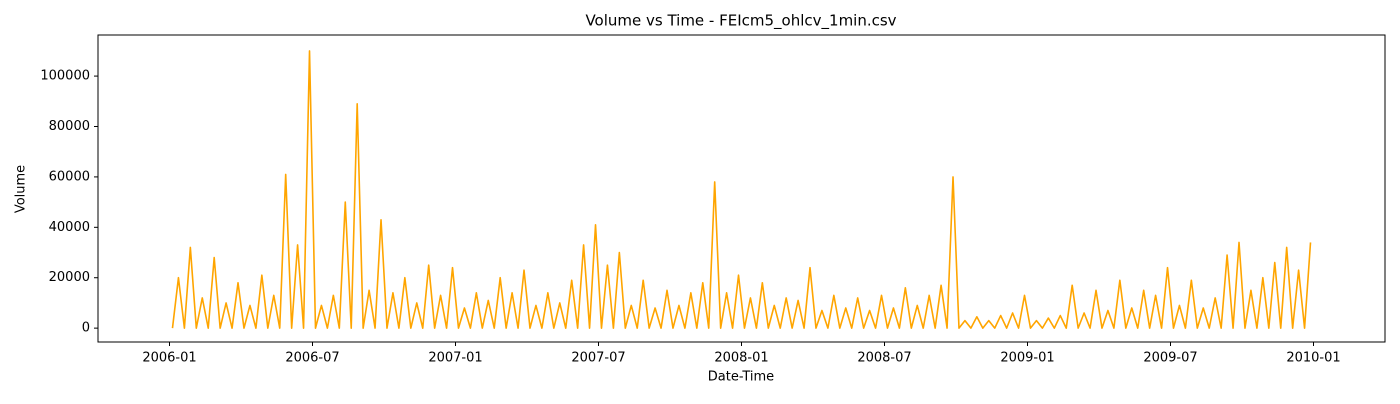  Describe the element at coordinates (1027, 358) in the screenshot. I see `x-tick-label: 2009-01` at that location.